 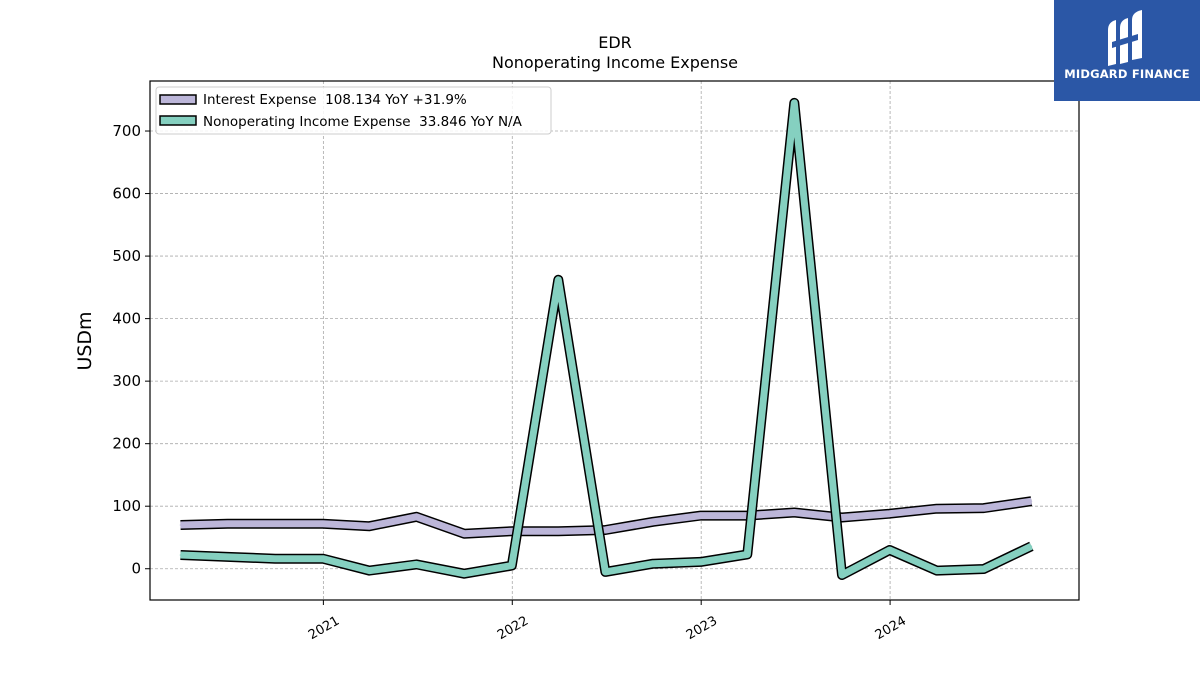 What do you see at coordinates (126, 256) in the screenshot?
I see `y-tick-label: 500` at bounding box center [126, 256].